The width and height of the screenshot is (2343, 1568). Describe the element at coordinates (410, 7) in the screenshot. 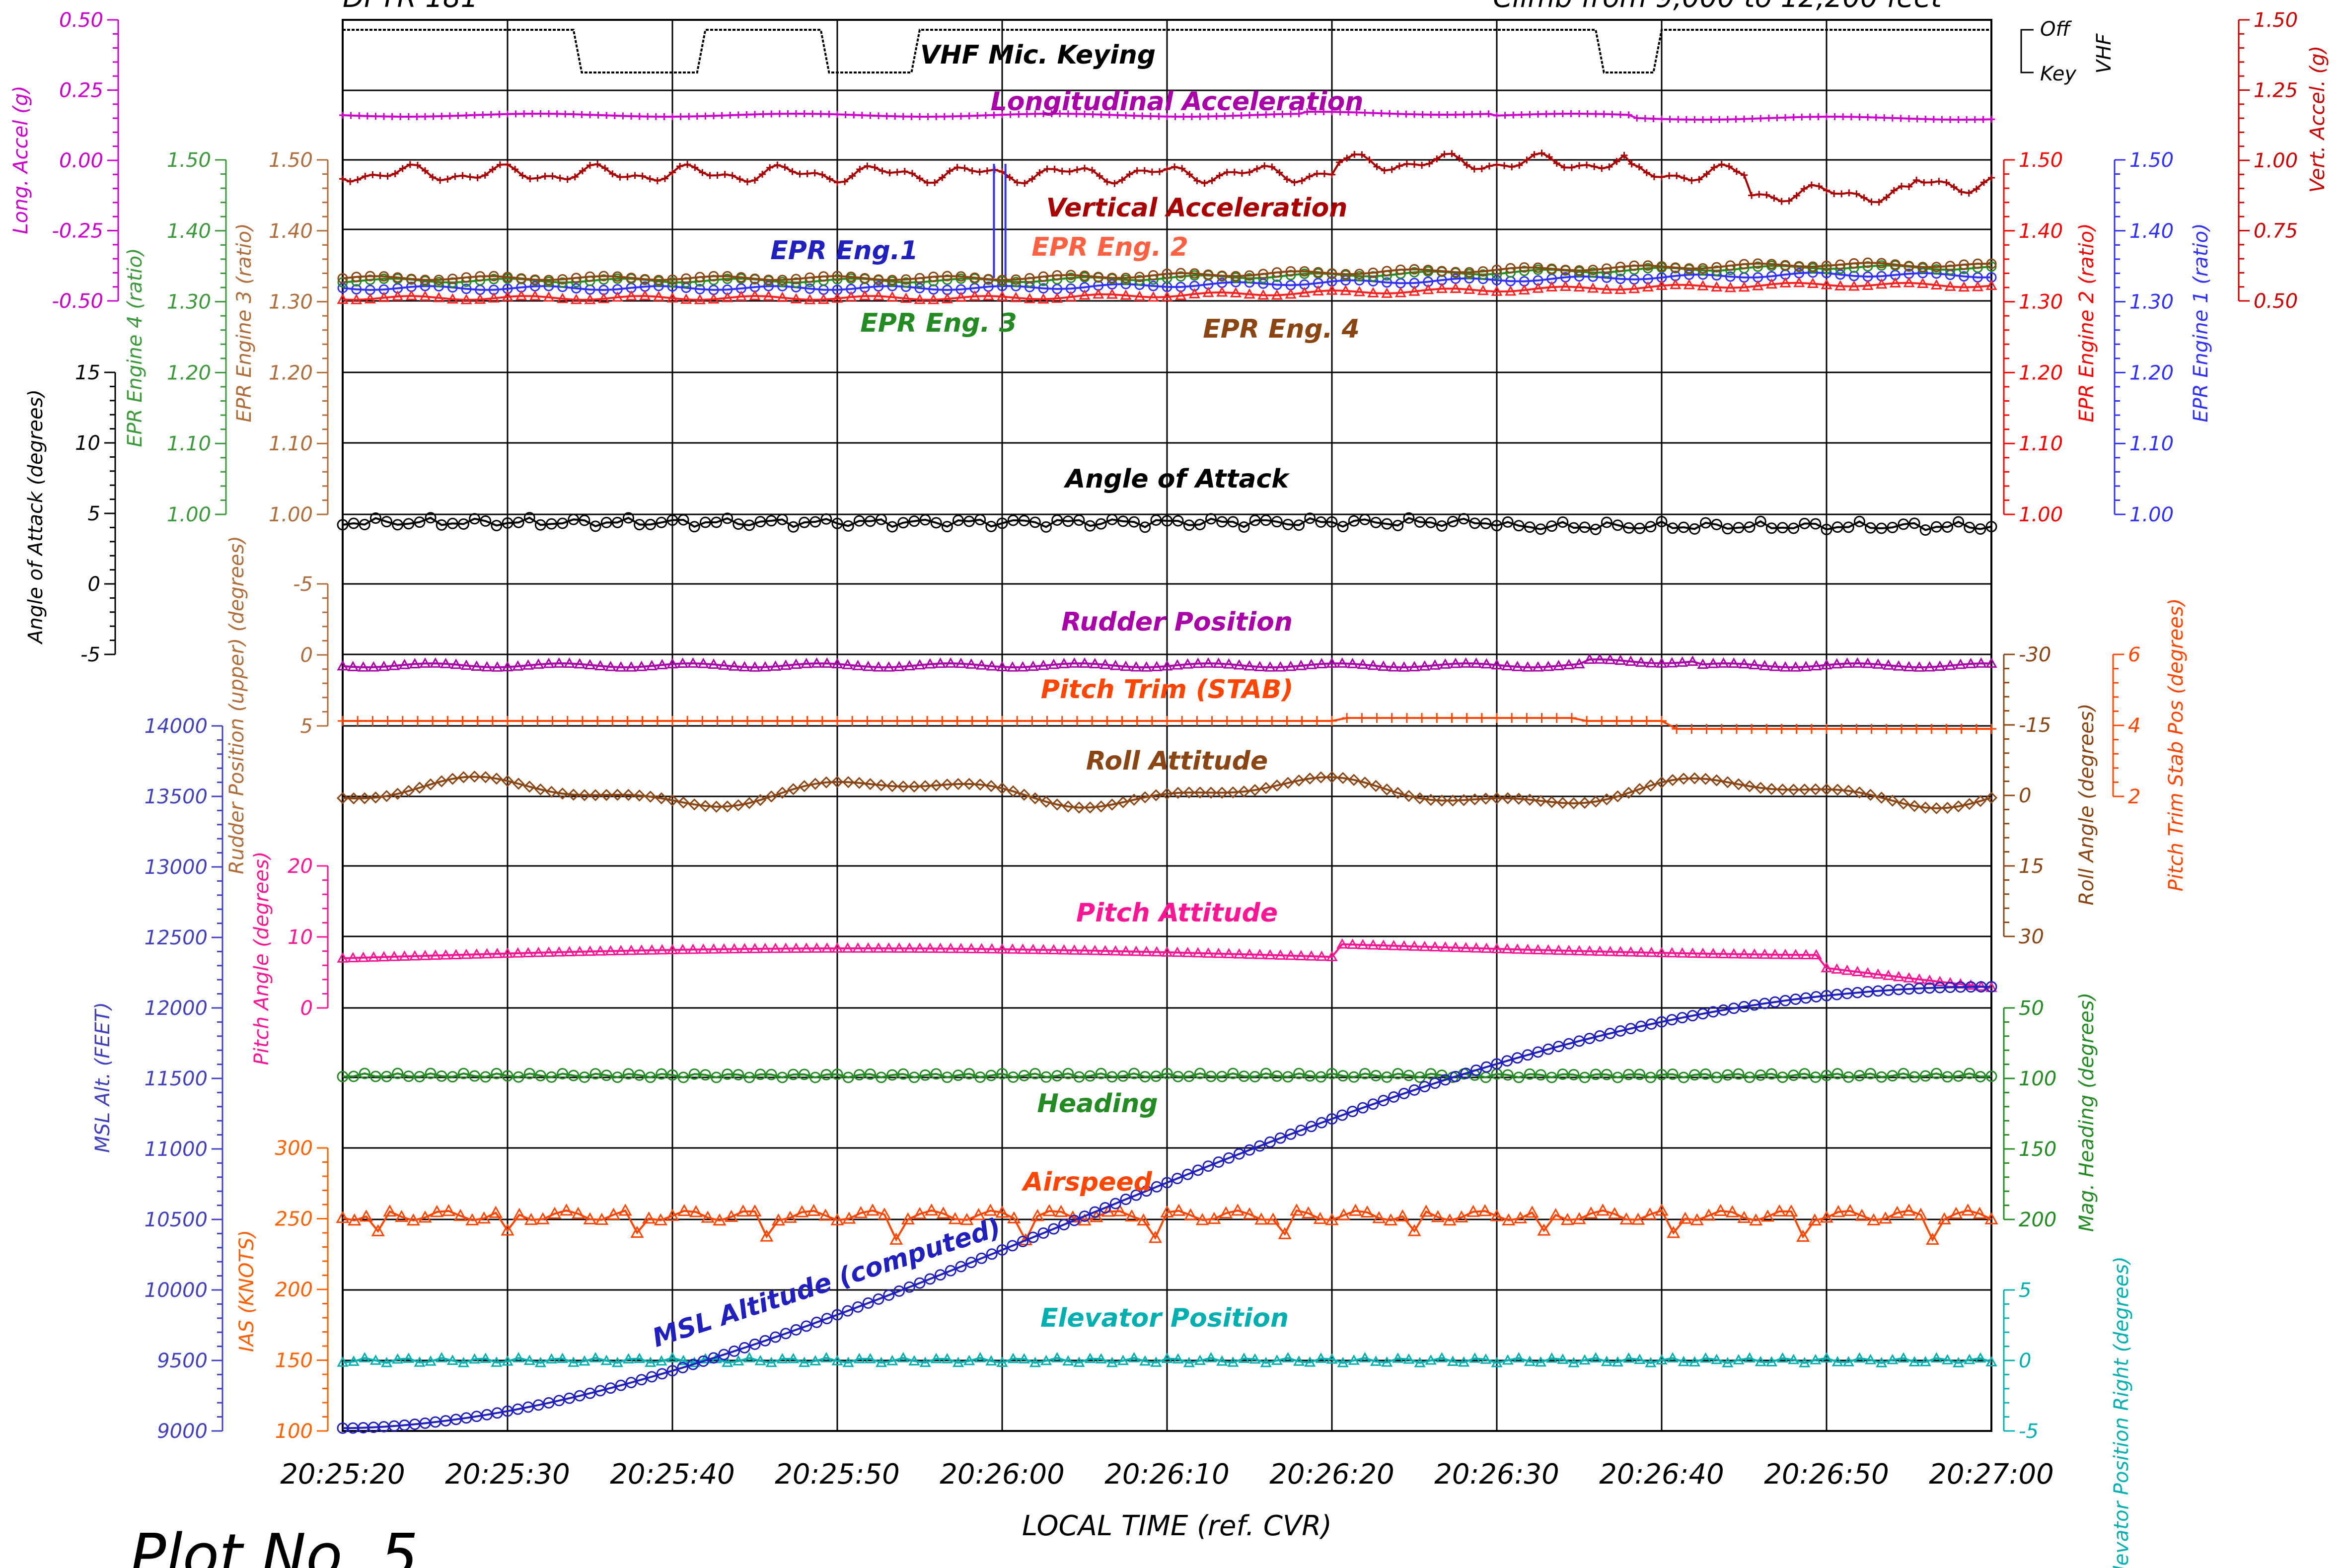

I see `header-left: DFTR 181` at that location.